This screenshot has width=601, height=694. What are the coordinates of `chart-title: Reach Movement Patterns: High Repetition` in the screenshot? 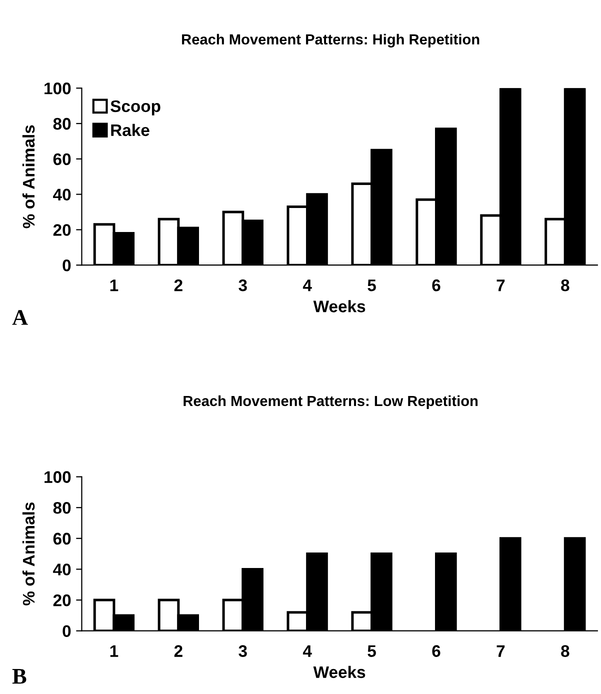 It's located at (331, 41).